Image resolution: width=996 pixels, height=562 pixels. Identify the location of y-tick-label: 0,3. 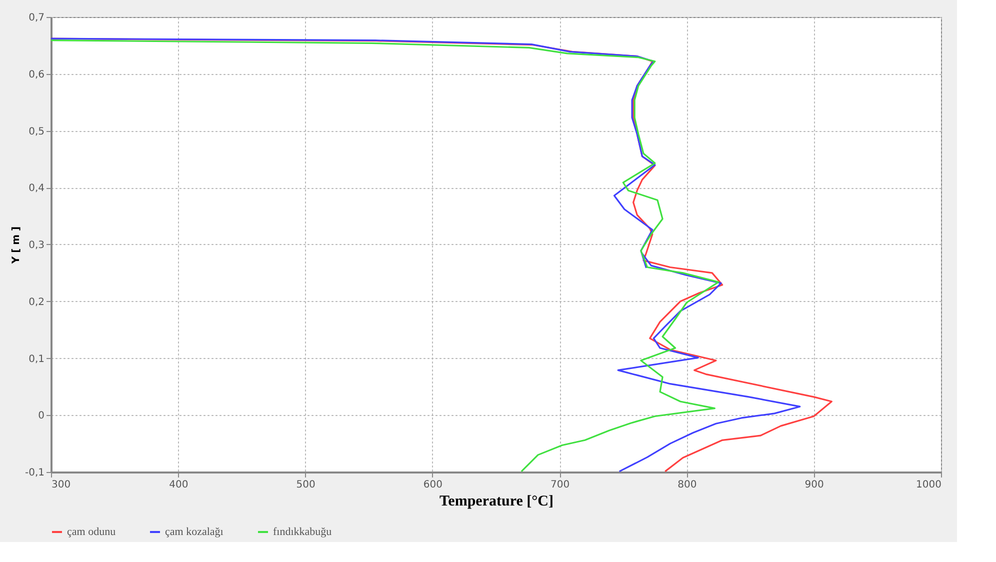
(36, 245).